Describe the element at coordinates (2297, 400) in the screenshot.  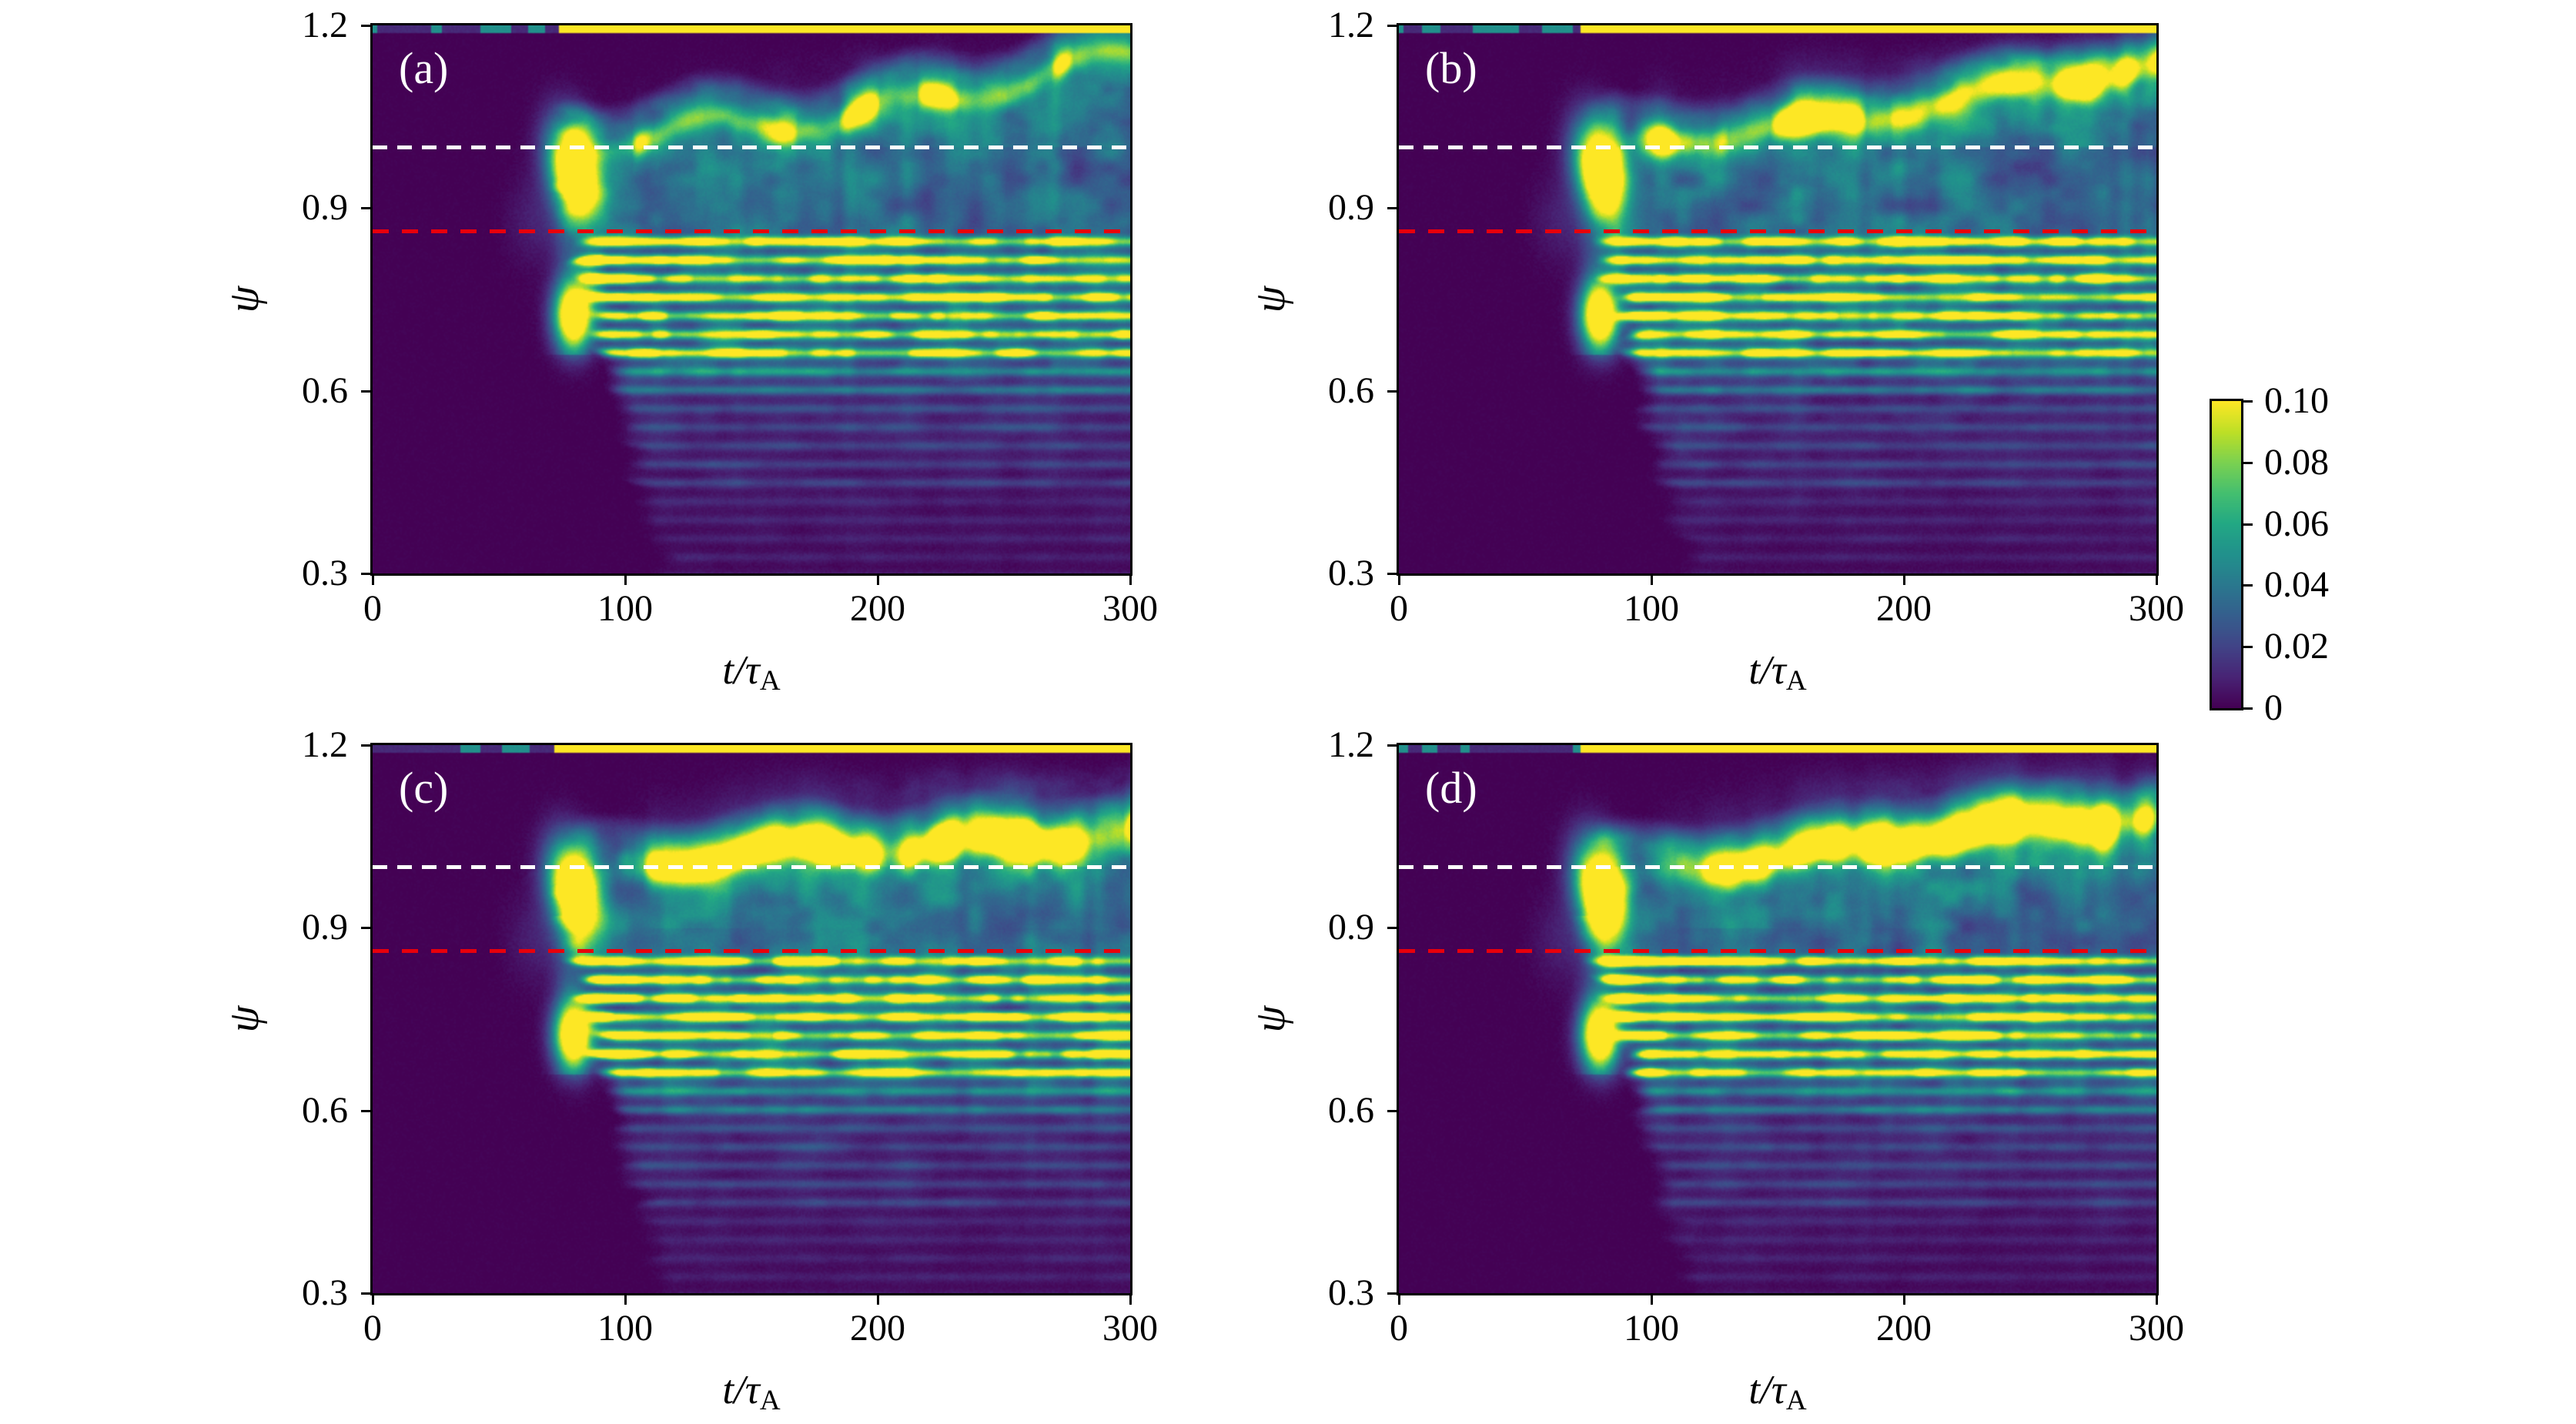
I see `colorbar-tick-label: 0.10` at that location.